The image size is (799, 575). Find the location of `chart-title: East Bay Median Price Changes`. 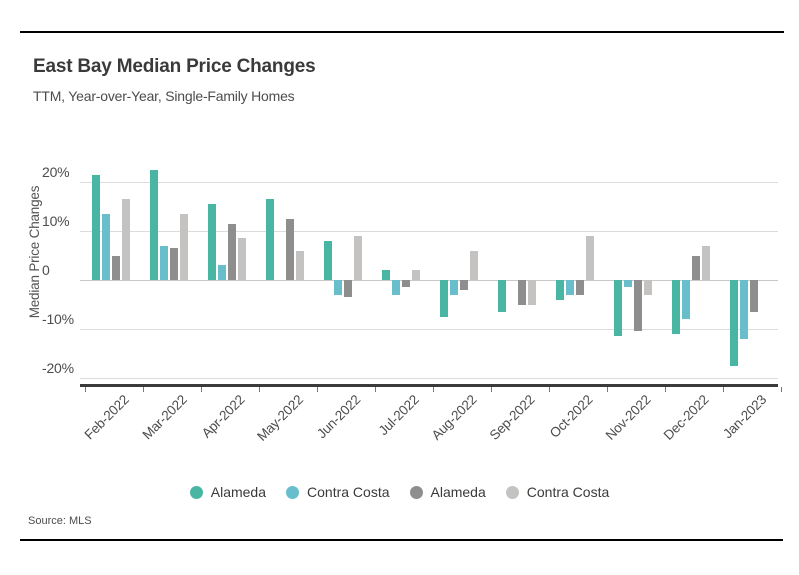

chart-title: East Bay Median Price Changes is located at coordinates (174, 66).